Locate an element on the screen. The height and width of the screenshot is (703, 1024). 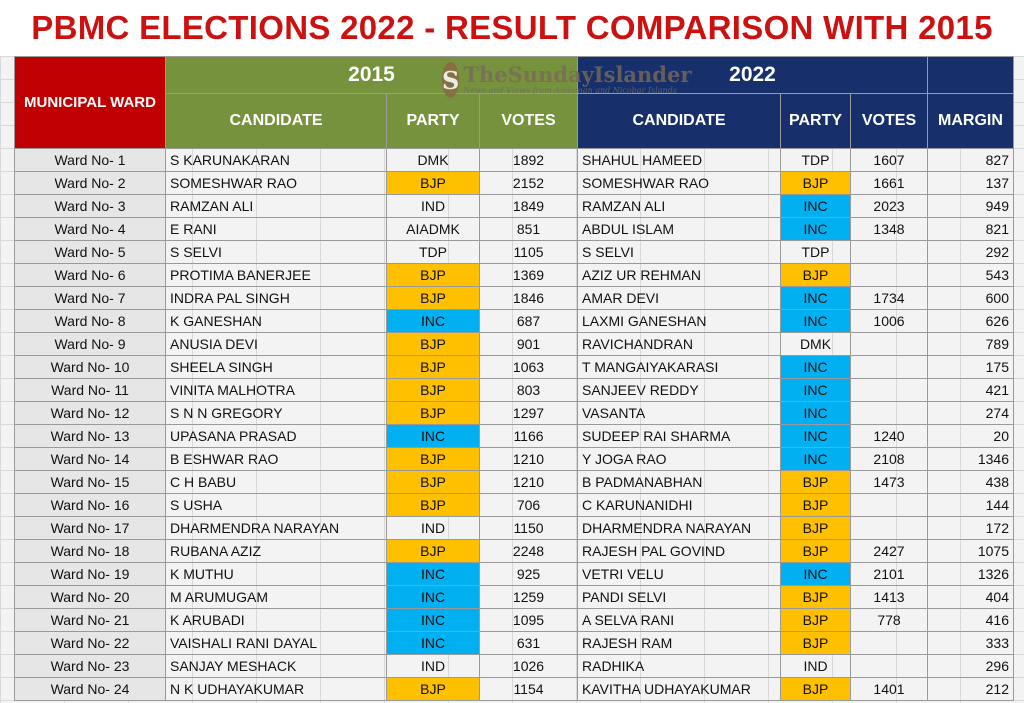
margin-cell: 175 is located at coordinates (970, 367).